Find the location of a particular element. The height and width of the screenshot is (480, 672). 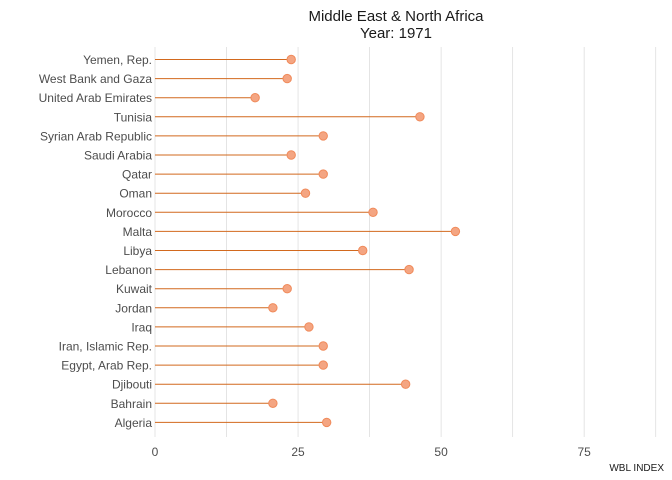

category-label: Malta is located at coordinates (138, 232).